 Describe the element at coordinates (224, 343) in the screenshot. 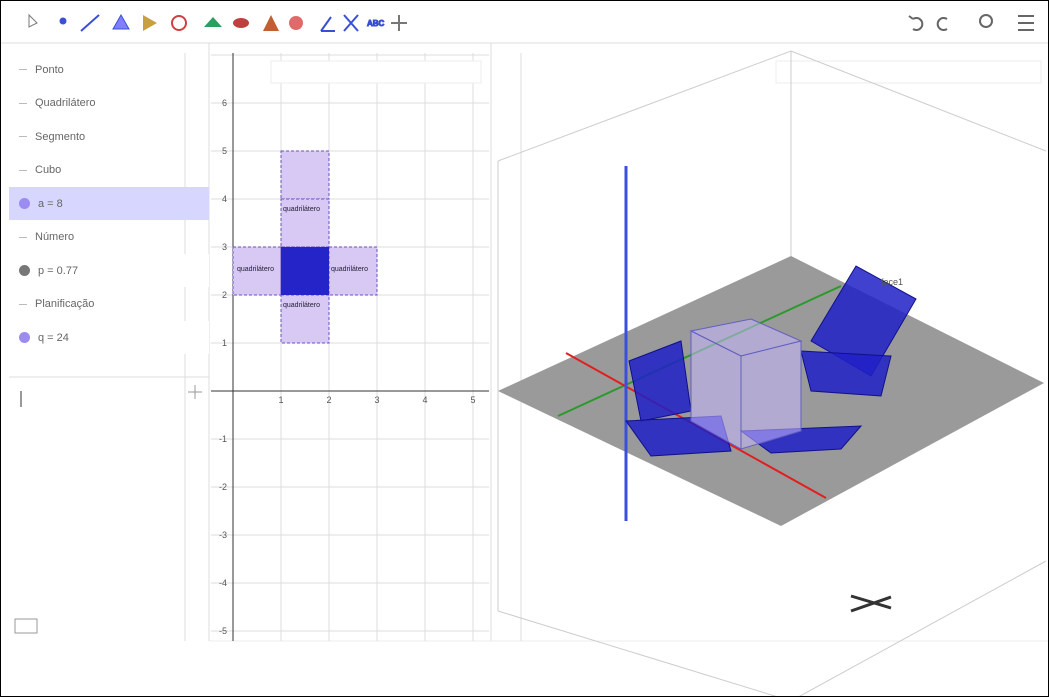

I see `y-tick-label: 1` at that location.